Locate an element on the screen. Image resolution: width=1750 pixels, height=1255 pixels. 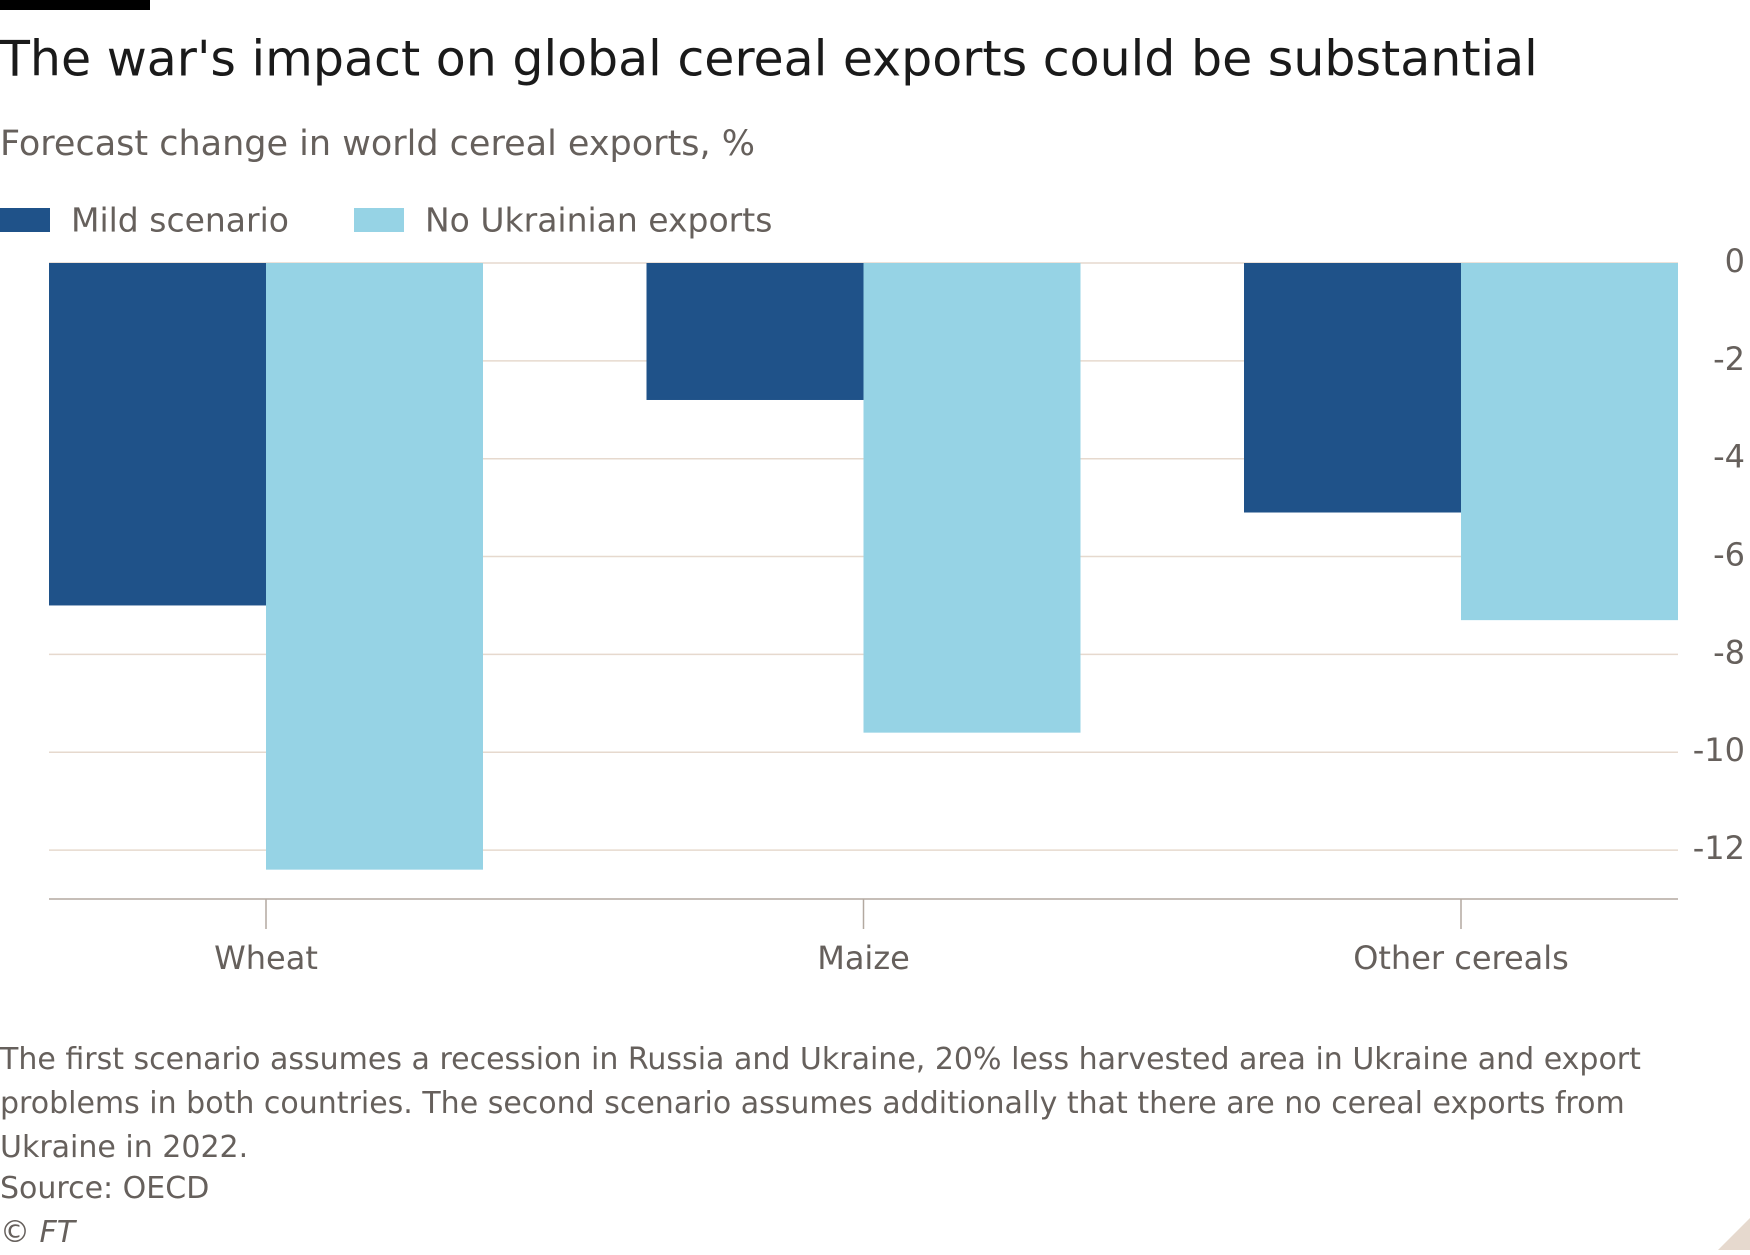
y-tick-label: -4 is located at coordinates (1729, 457).